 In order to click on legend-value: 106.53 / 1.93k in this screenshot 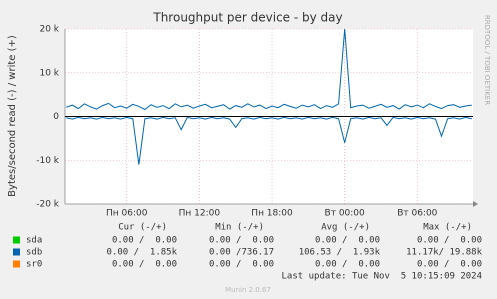, I will do `click(340, 253)`.